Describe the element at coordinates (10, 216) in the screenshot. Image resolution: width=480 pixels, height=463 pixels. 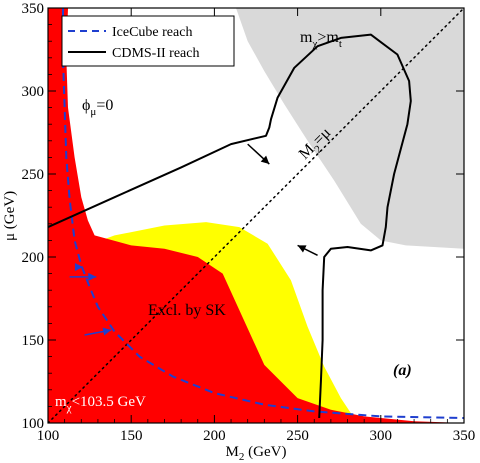
I see `y-axis-title: μ (GeV)` at that location.